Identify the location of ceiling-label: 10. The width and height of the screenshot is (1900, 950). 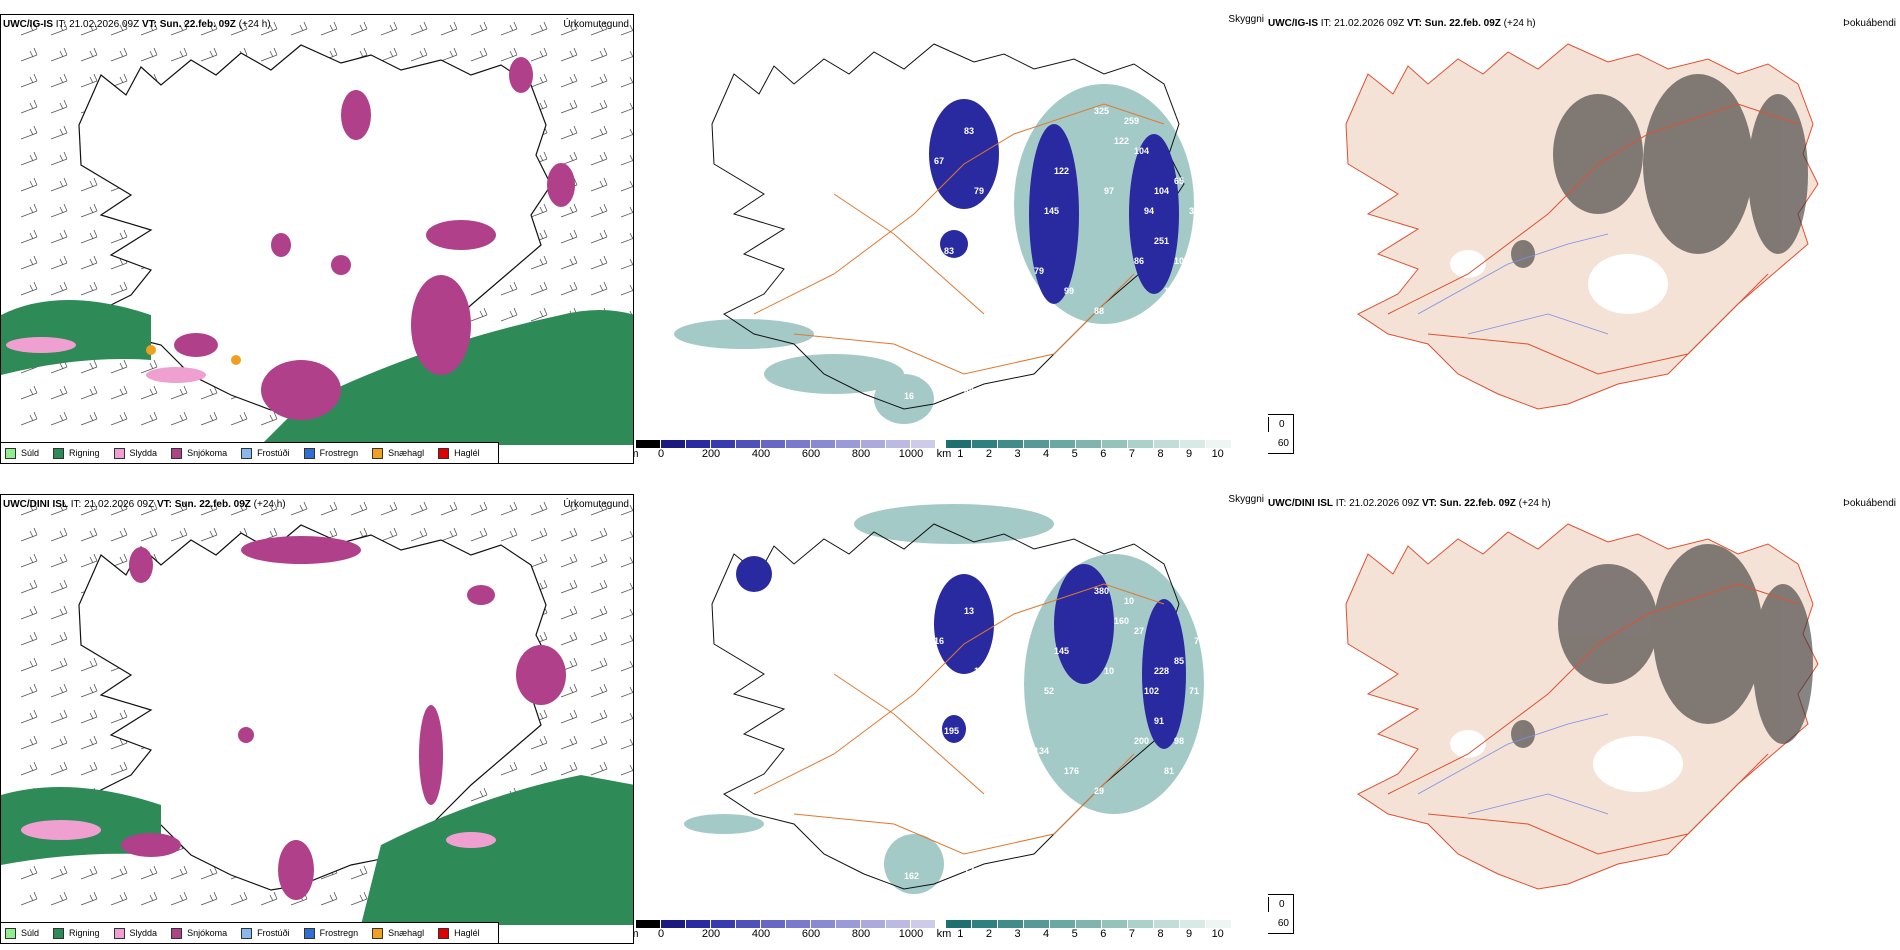
(1129, 601).